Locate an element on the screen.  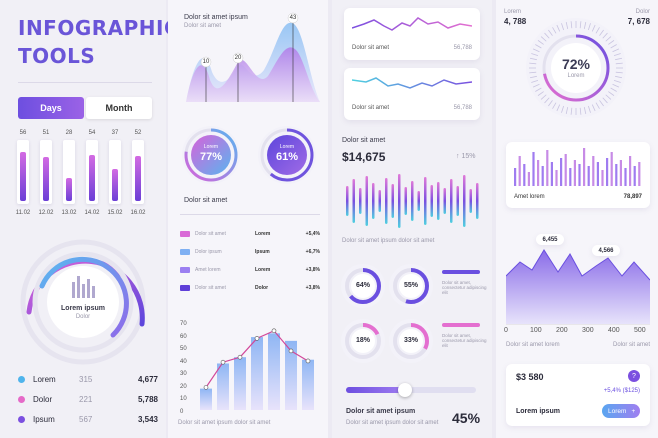
help-icon: ? is located at coordinates (634, 376).